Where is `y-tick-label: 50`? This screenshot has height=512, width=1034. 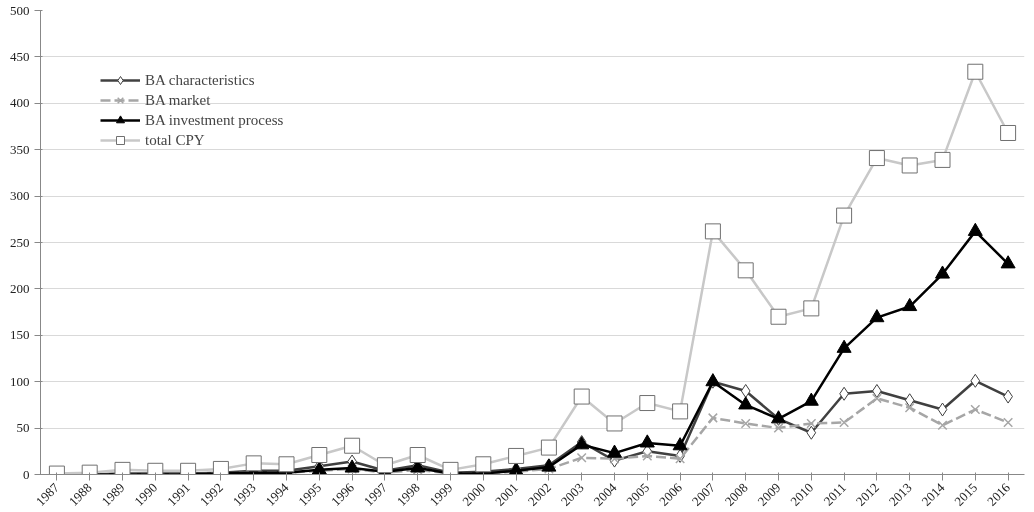 y-tick-label: 50 is located at coordinates (23, 428).